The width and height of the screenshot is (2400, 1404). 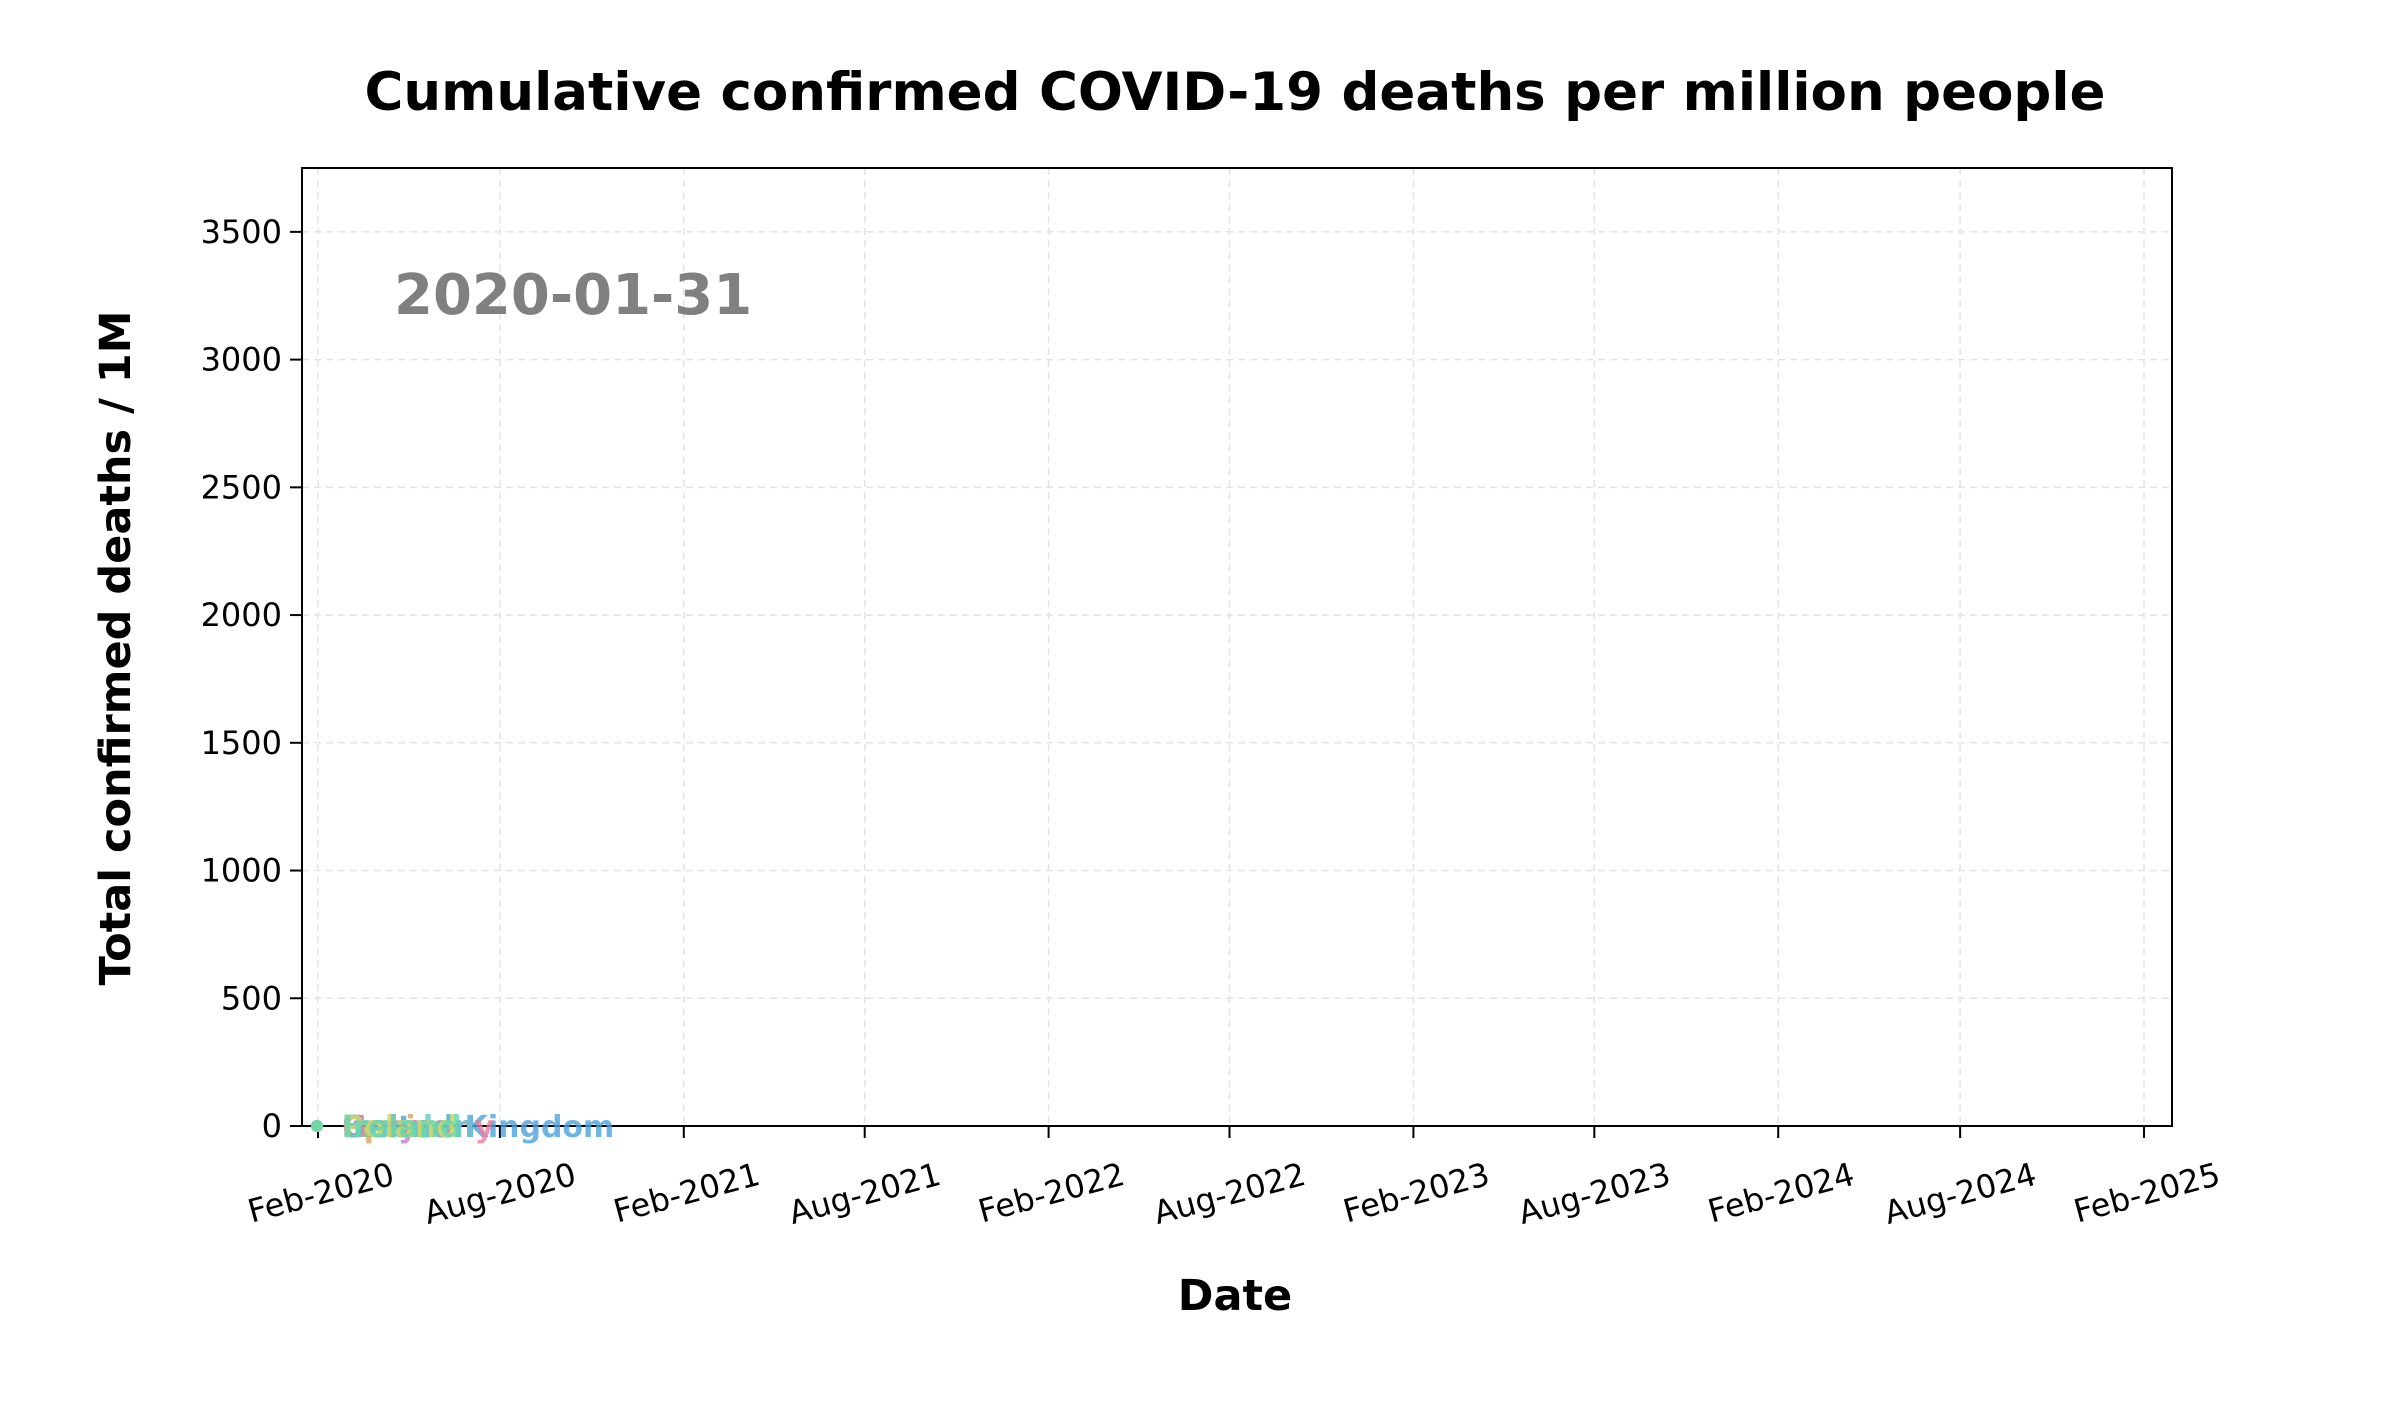 What do you see at coordinates (241, 743) in the screenshot?
I see `y-tick-label: 1500` at bounding box center [241, 743].